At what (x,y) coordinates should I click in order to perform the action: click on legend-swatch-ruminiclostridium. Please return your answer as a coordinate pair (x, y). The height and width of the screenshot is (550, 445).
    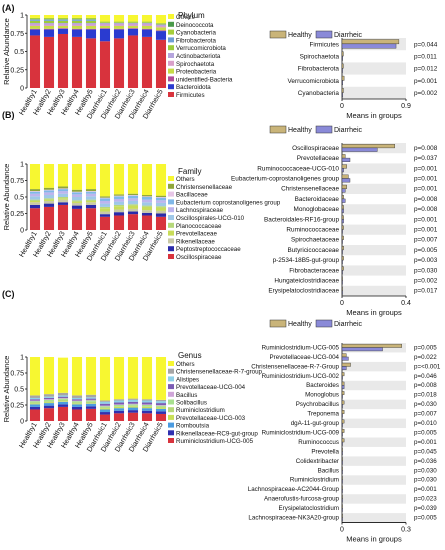
    Looking at the image, I should click on (171, 410).